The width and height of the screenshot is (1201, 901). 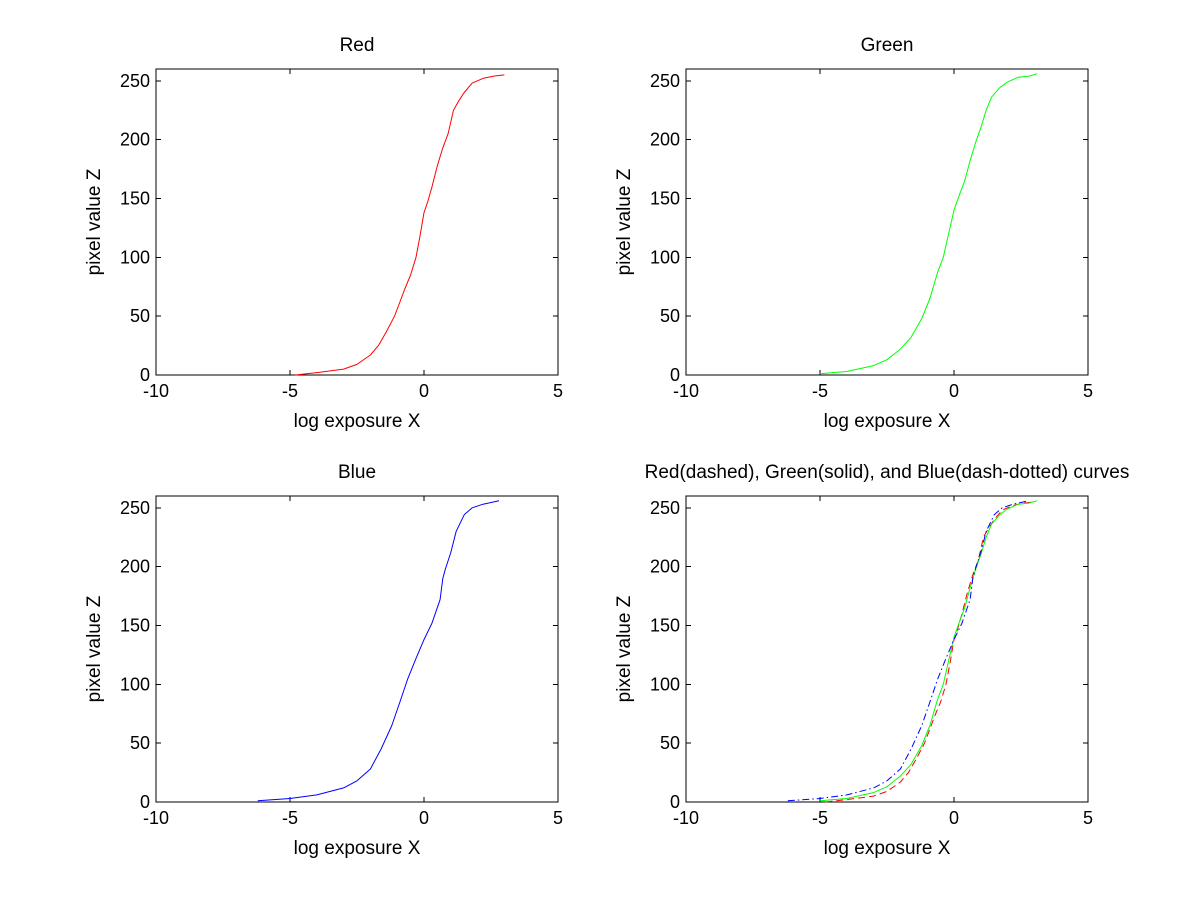 What do you see at coordinates (357, 848) in the screenshot?
I see `chart-3-x-axis-label: log exposure X` at bounding box center [357, 848].